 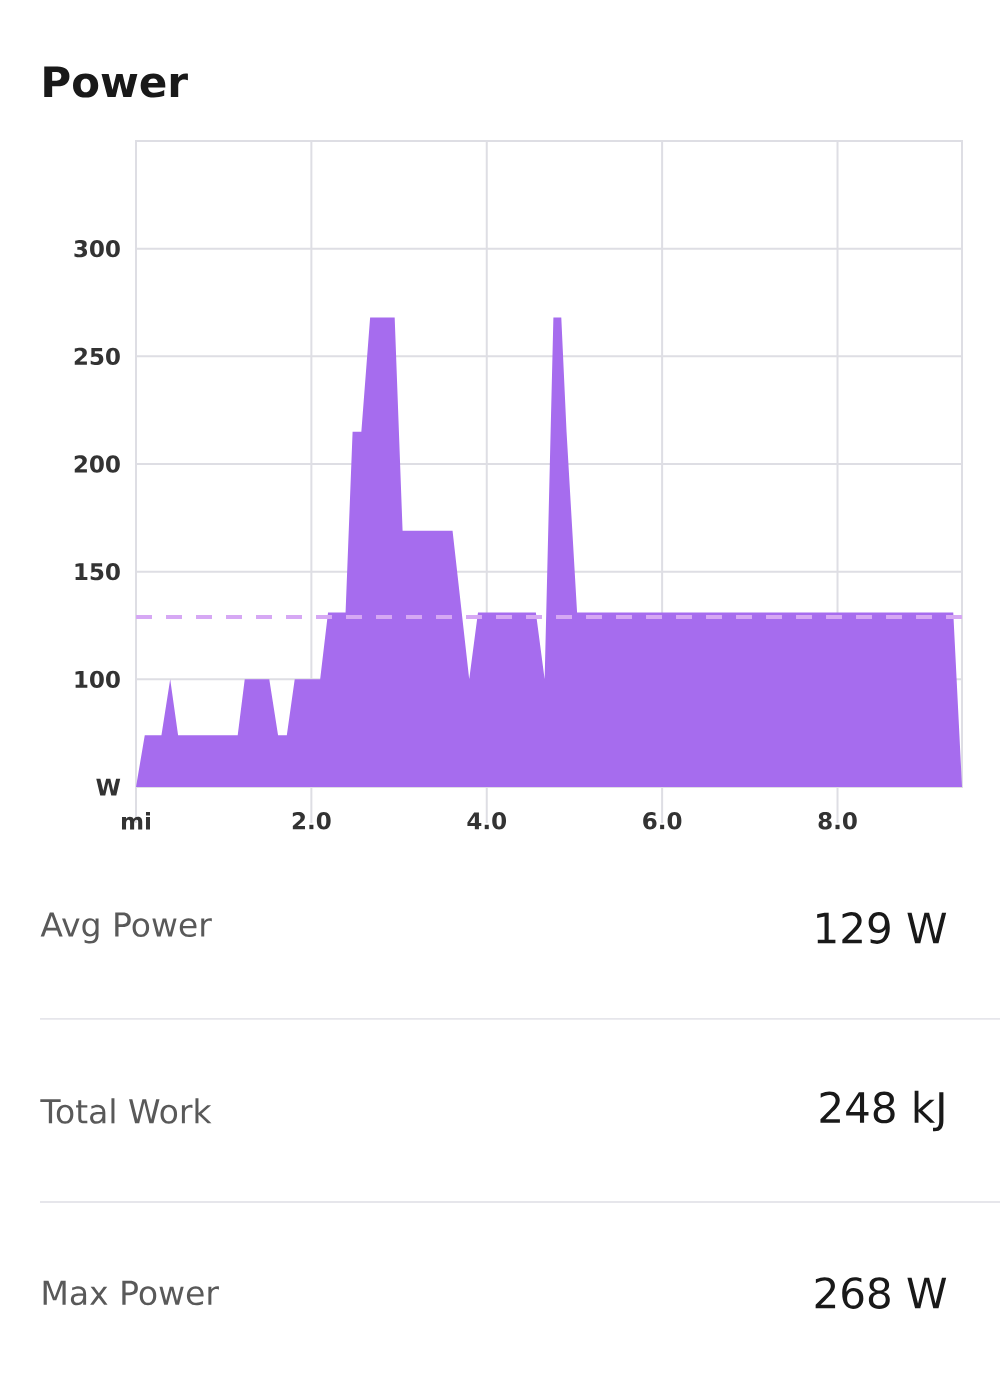 What do you see at coordinates (311, 821) in the screenshot?
I see `x-tick-label: 2.0` at bounding box center [311, 821].